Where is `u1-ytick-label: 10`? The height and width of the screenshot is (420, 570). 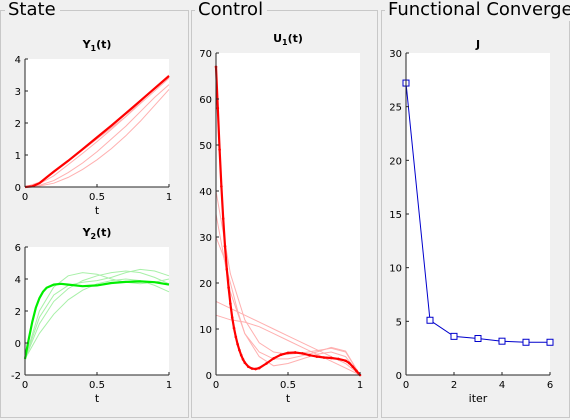
u1-ytick-label: 10 is located at coordinates (205, 330).